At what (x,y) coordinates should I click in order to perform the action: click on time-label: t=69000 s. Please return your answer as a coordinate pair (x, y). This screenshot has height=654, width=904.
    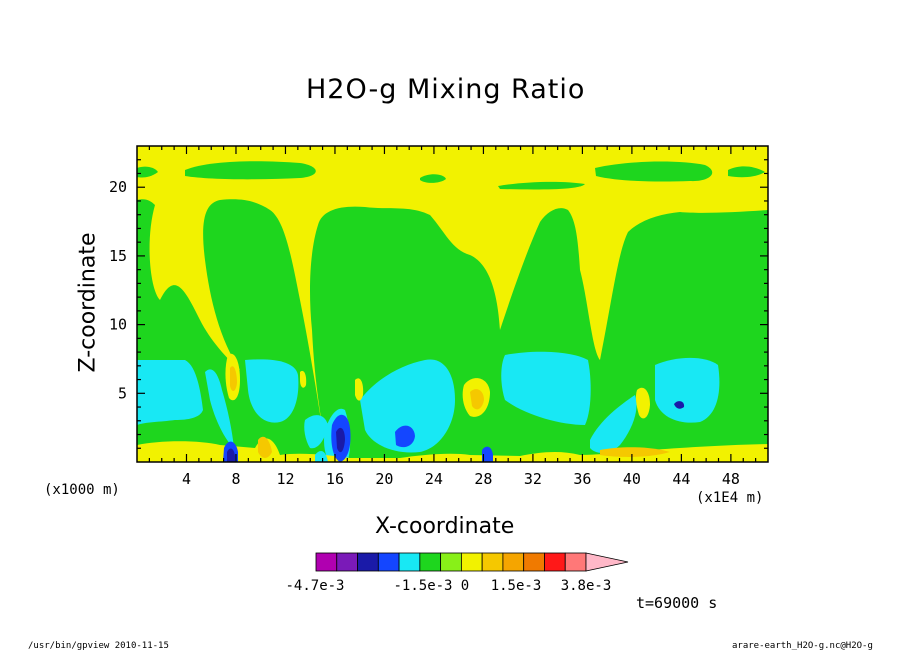
    Looking at the image, I should click on (677, 603).